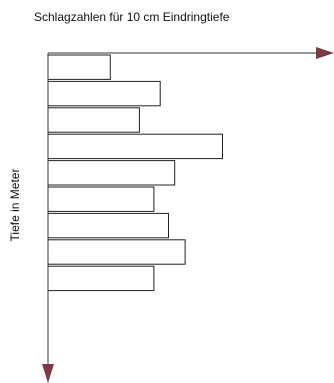 The image size is (334, 383). What do you see at coordinates (48, 373) in the screenshot?
I see `y-axis-arrow-icon` at bounding box center [48, 373].